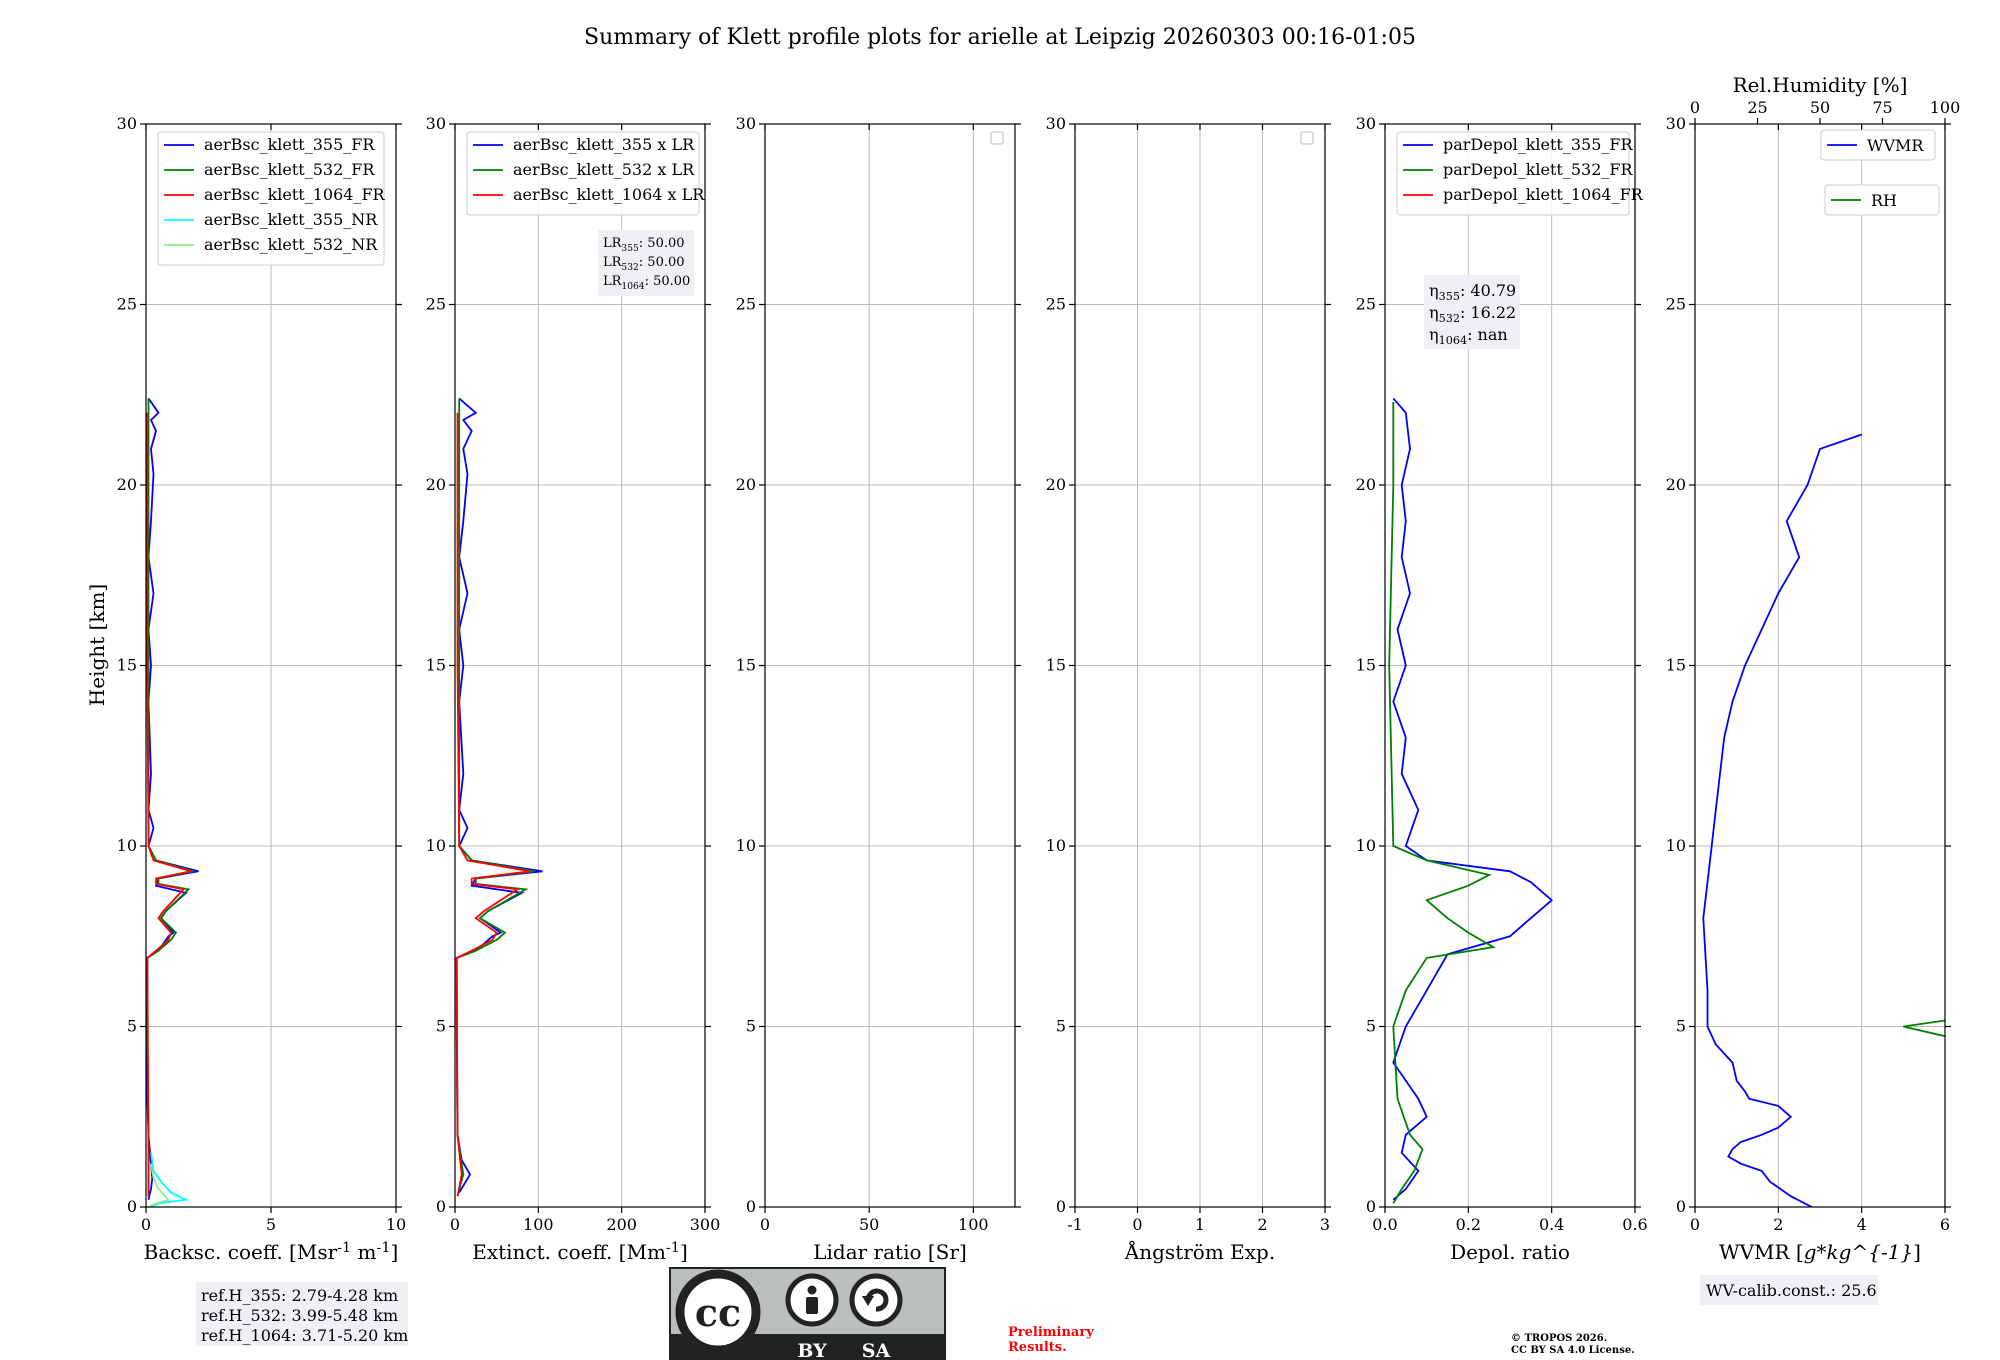 The image size is (2000, 1360). What do you see at coordinates (997, 138) in the screenshot?
I see `empty-legend-box` at bounding box center [997, 138].